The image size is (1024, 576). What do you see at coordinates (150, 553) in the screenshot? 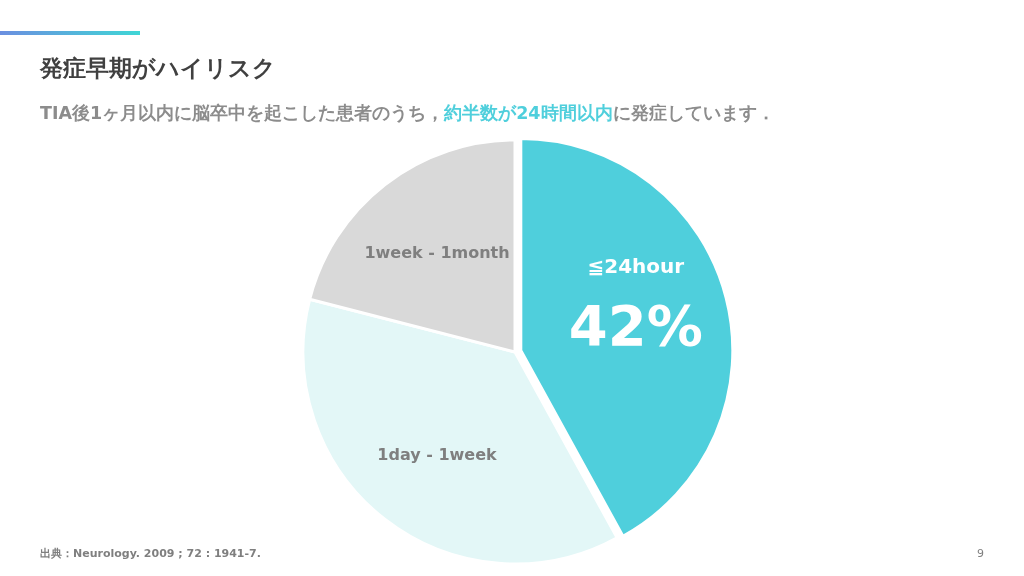
I see `source-note: 出典：Neurology. 2009 ; 72 : 1941-7.` at bounding box center [150, 553].